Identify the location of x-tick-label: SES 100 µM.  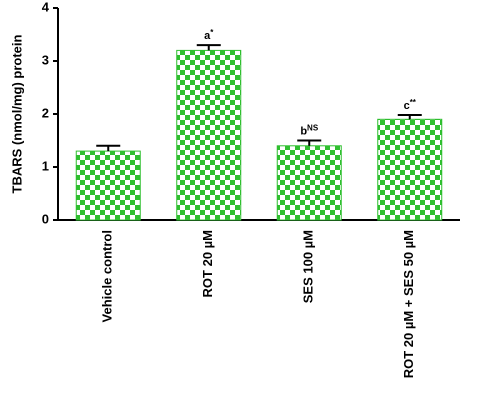
(308, 266).